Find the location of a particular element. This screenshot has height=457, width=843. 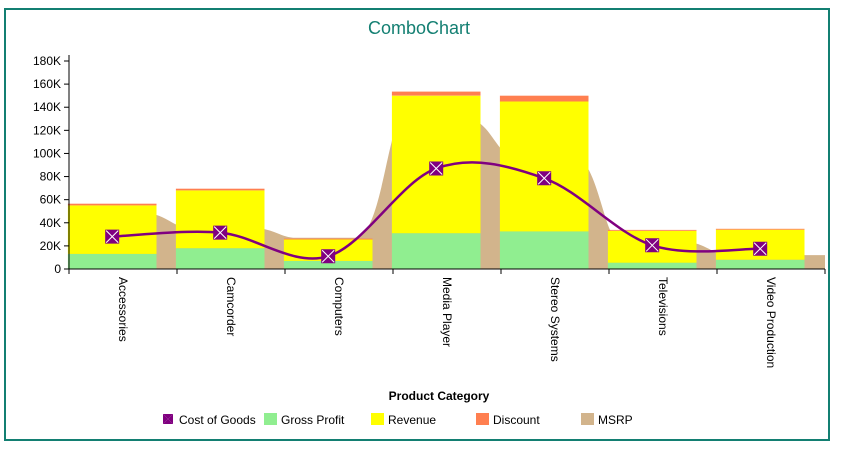

y-tick-label: 120K is located at coordinates (47, 130).